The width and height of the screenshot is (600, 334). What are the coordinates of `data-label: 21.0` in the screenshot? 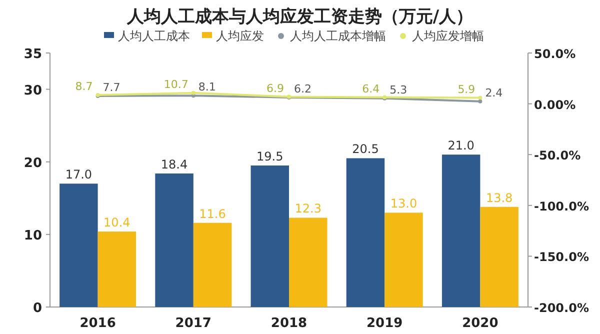 It's located at (461, 145).